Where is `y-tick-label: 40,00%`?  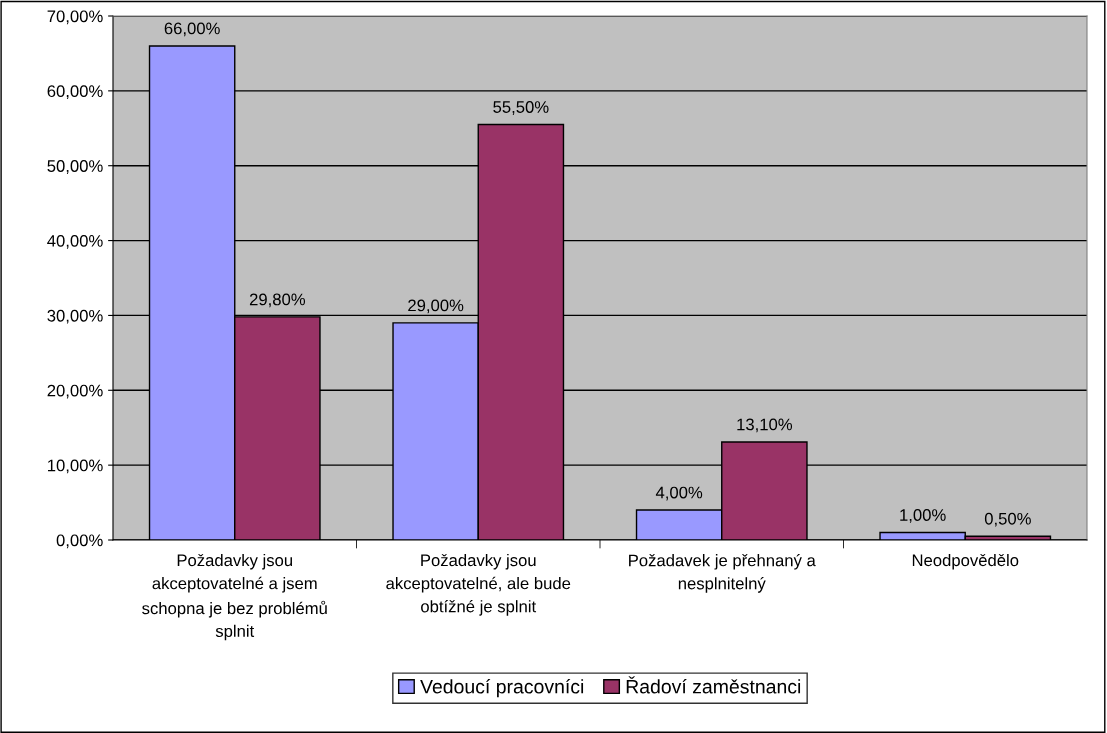
y-tick-label: 40,00% is located at coordinates (75, 241).